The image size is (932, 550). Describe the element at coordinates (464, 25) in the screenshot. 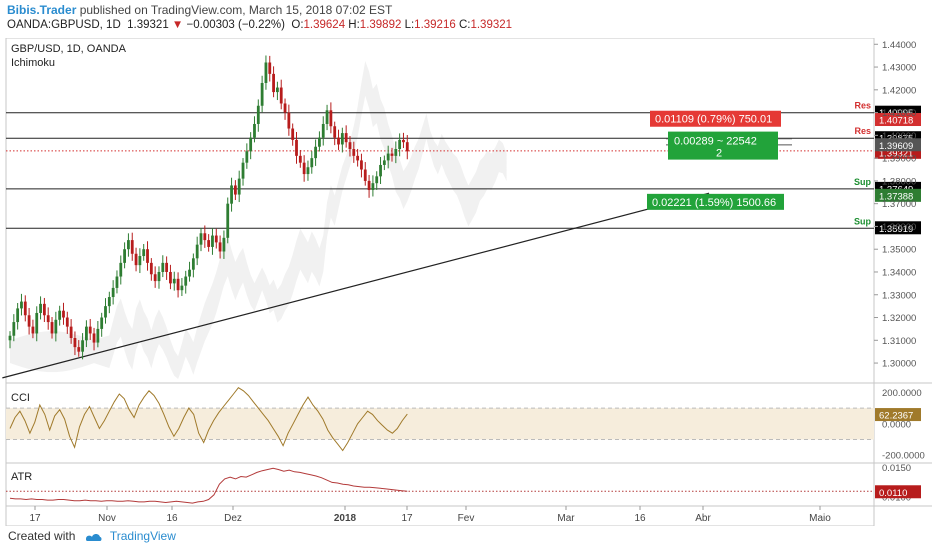

I see `close-label: C:` at that location.